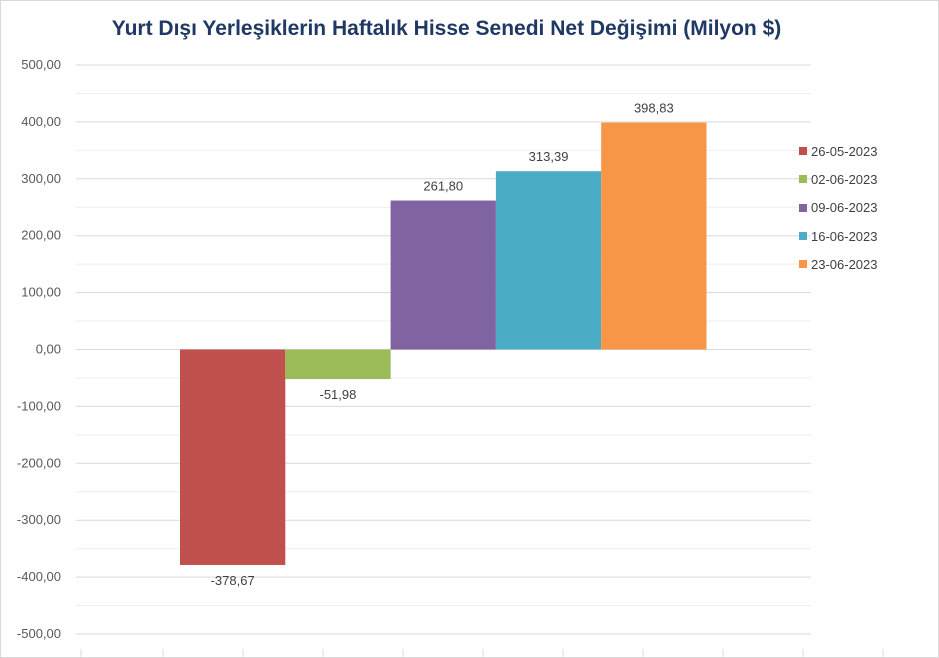 The height and width of the screenshot is (658, 939). I want to click on bar-16-06-2023, so click(548, 260).